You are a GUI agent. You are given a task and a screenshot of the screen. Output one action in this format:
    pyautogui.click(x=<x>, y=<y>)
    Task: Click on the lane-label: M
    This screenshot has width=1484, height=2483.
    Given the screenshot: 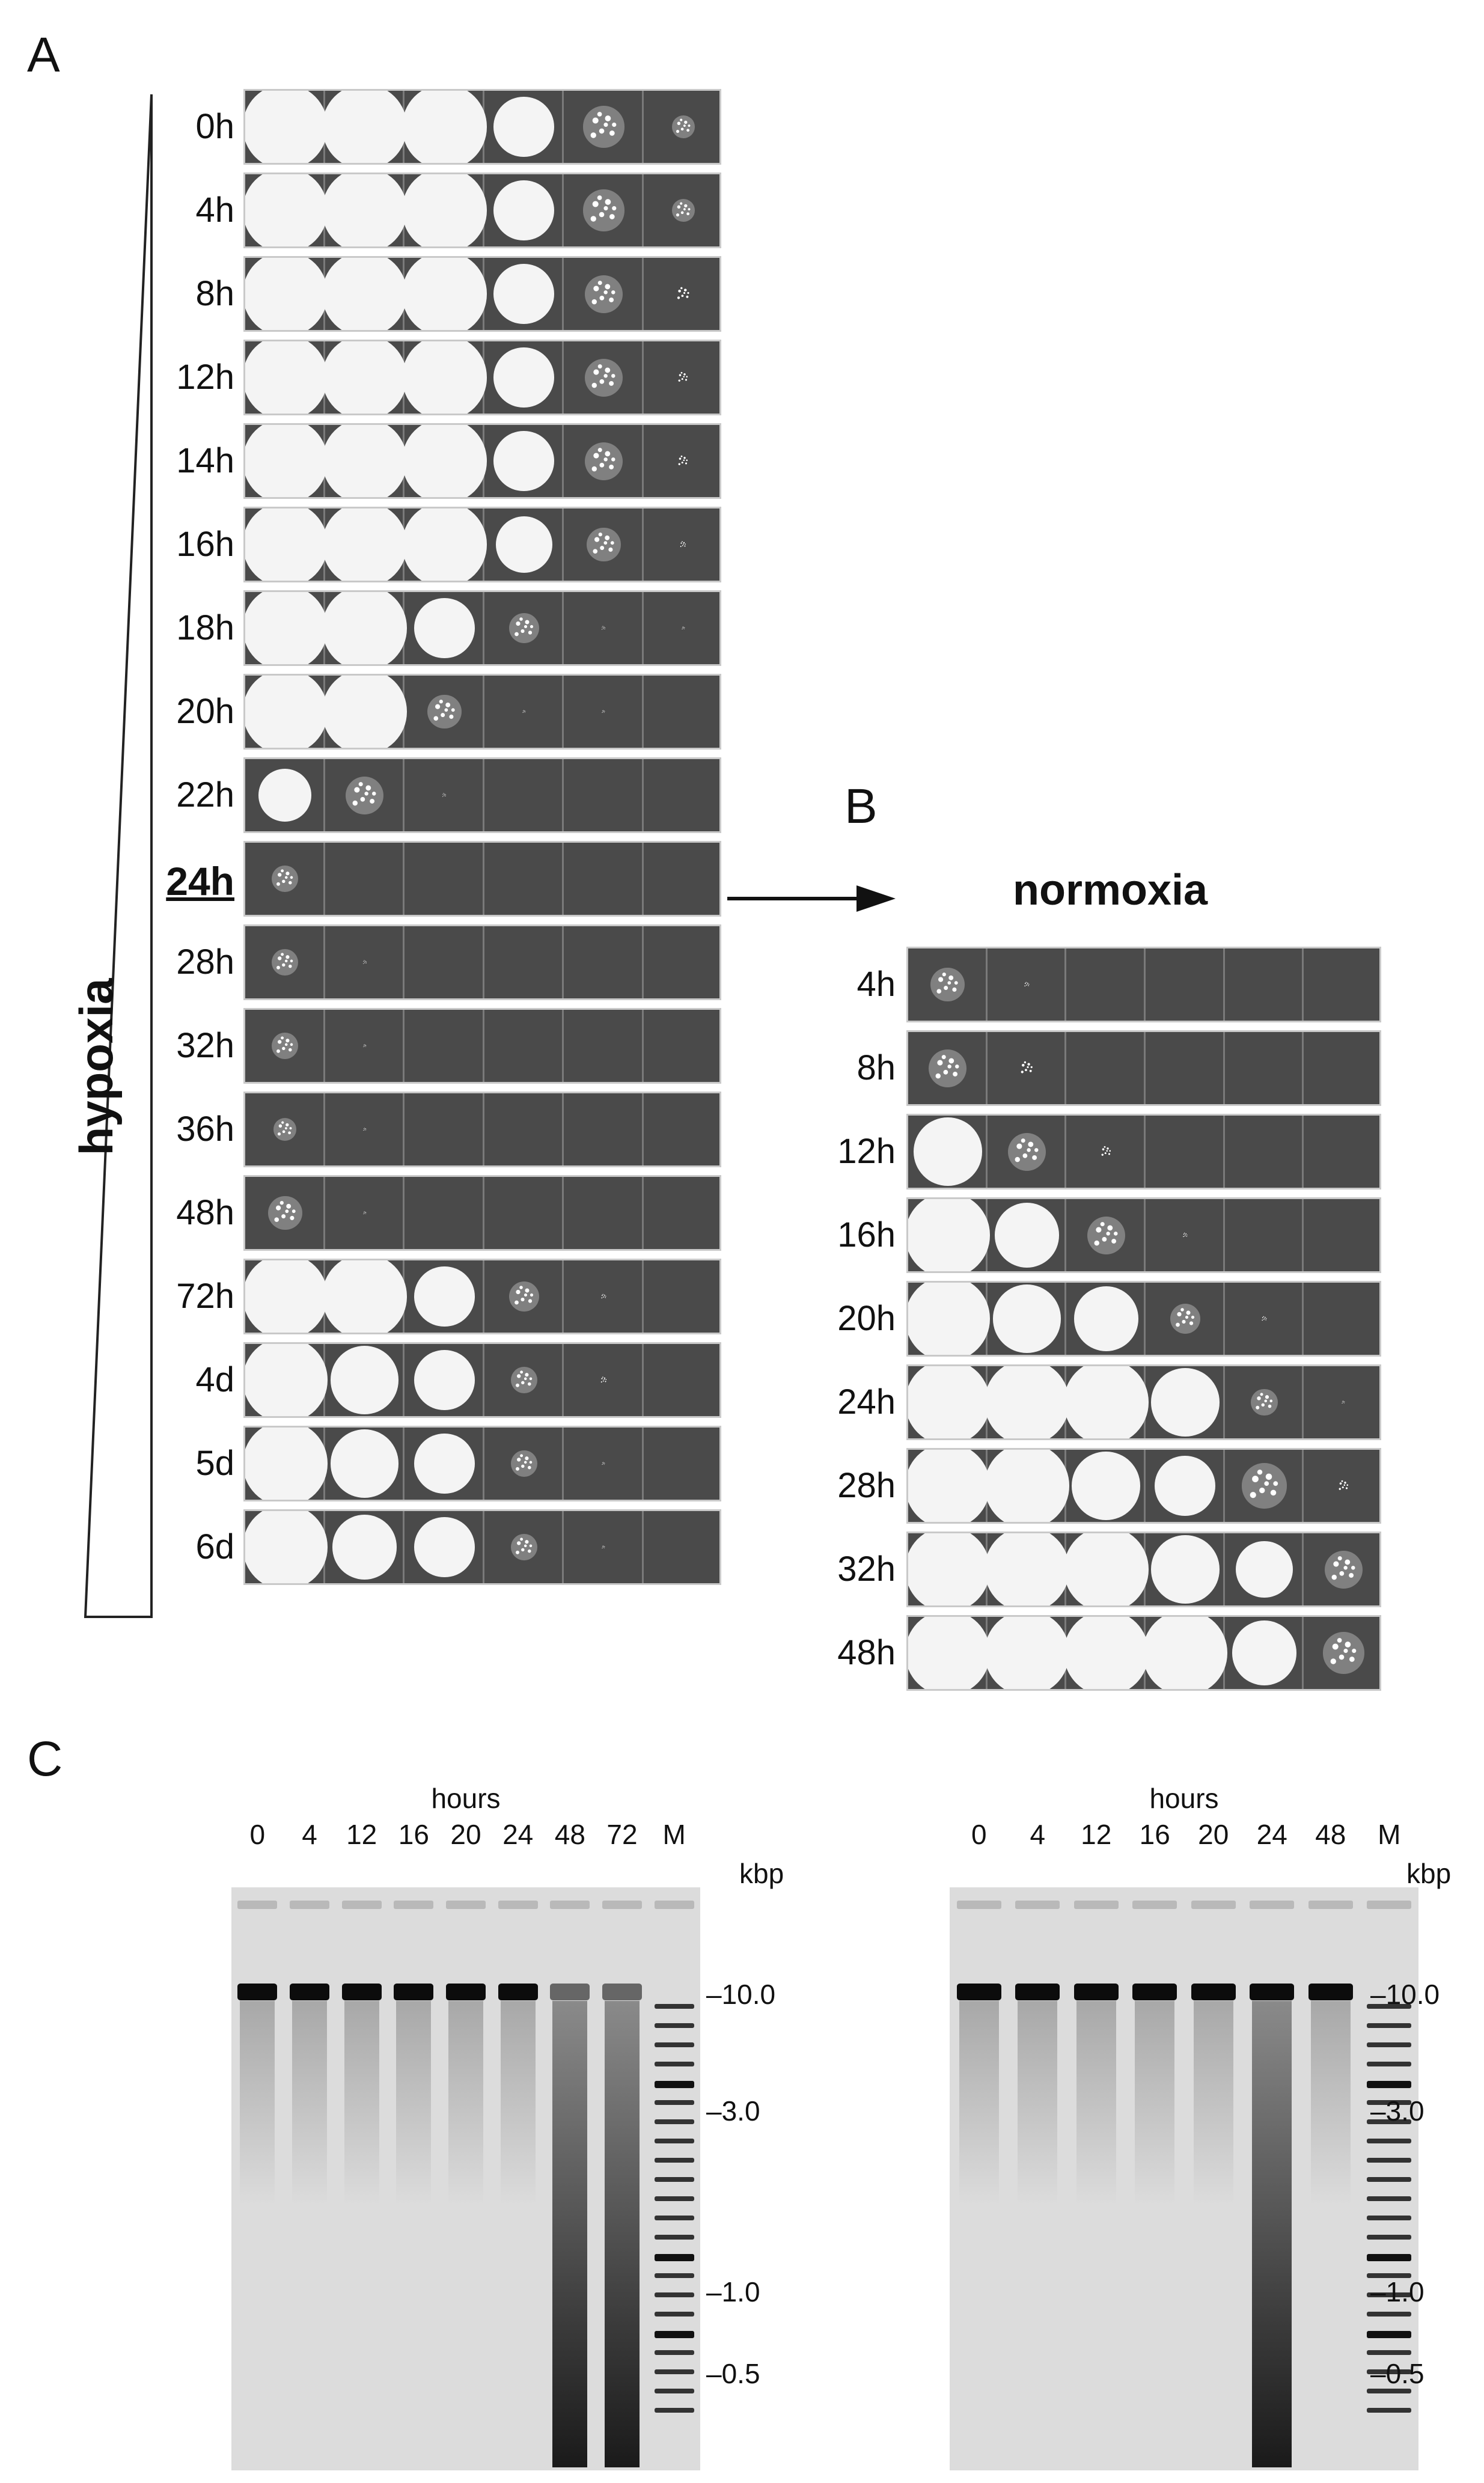 What is the action you would take?
    pyautogui.click(x=1389, y=1834)
    